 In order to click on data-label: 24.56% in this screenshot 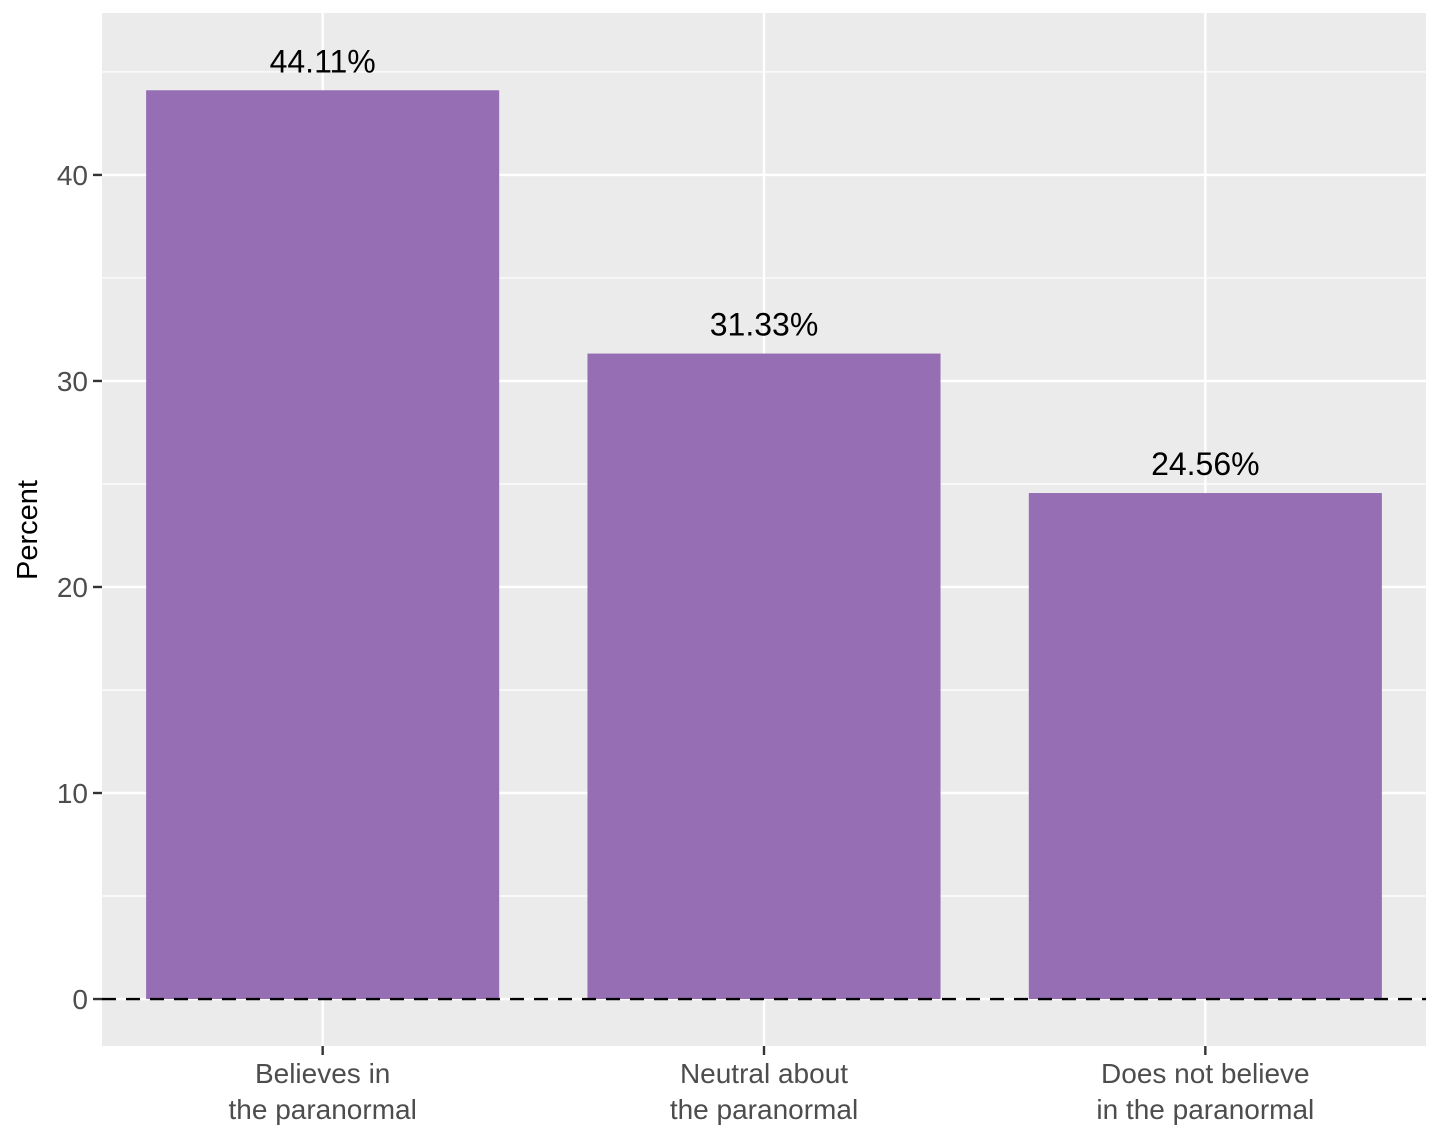, I will do `click(1205, 464)`.